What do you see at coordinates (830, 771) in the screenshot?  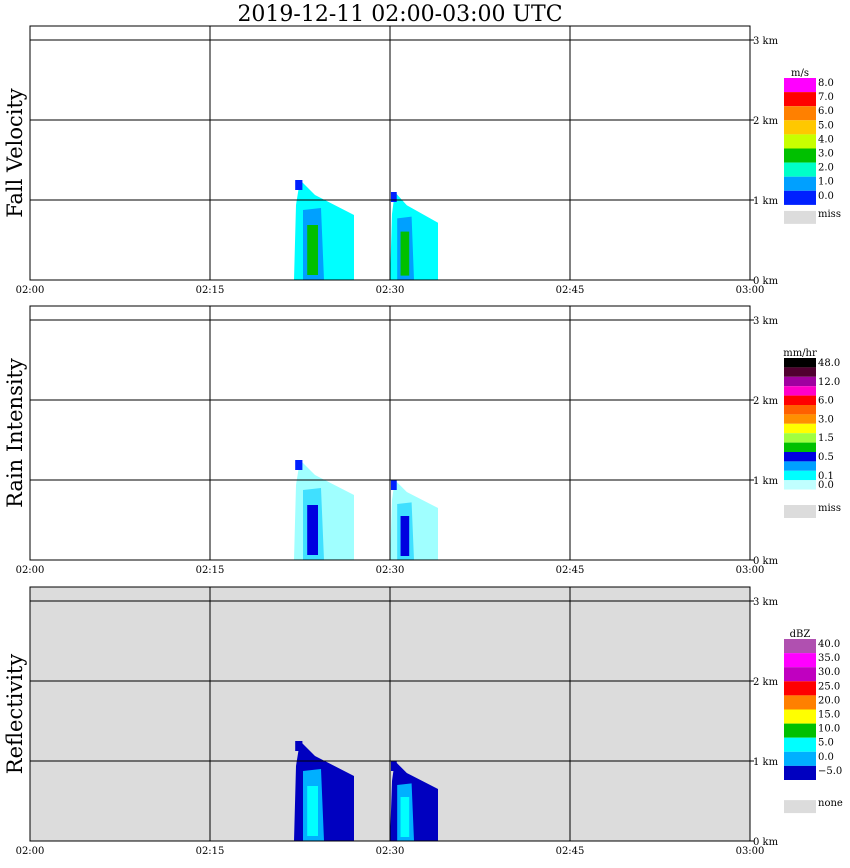 I see `legend-label: −5.0` at bounding box center [830, 771].